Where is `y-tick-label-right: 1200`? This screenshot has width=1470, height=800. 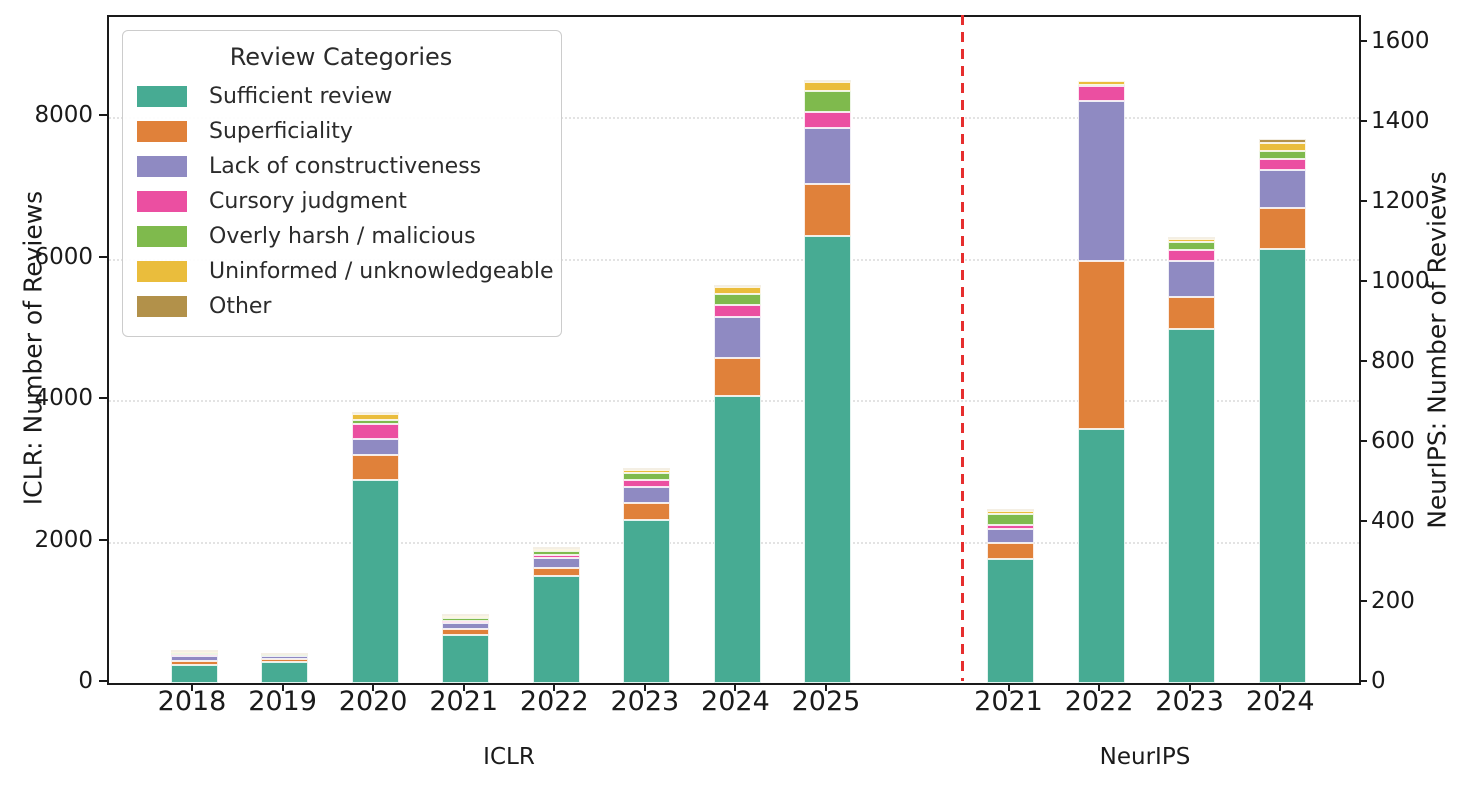
y-tick-label-right: 1200 is located at coordinates (1400, 201).